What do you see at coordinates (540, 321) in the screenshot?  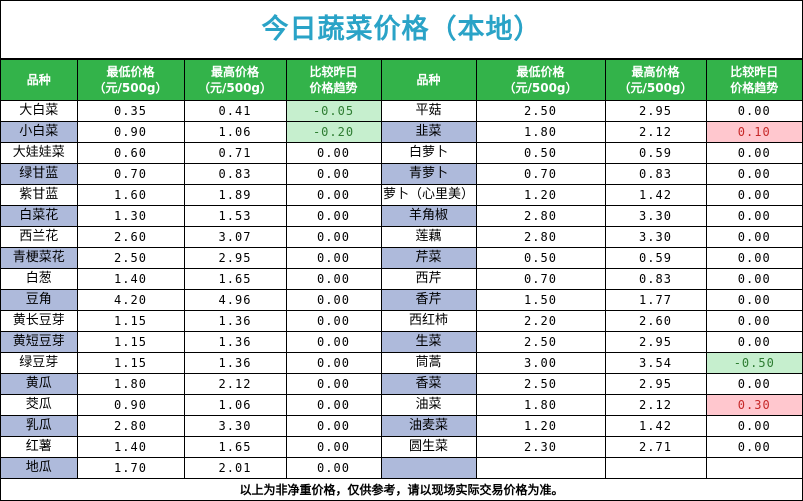 I see `min-price-cell: 2.20` at bounding box center [540, 321].